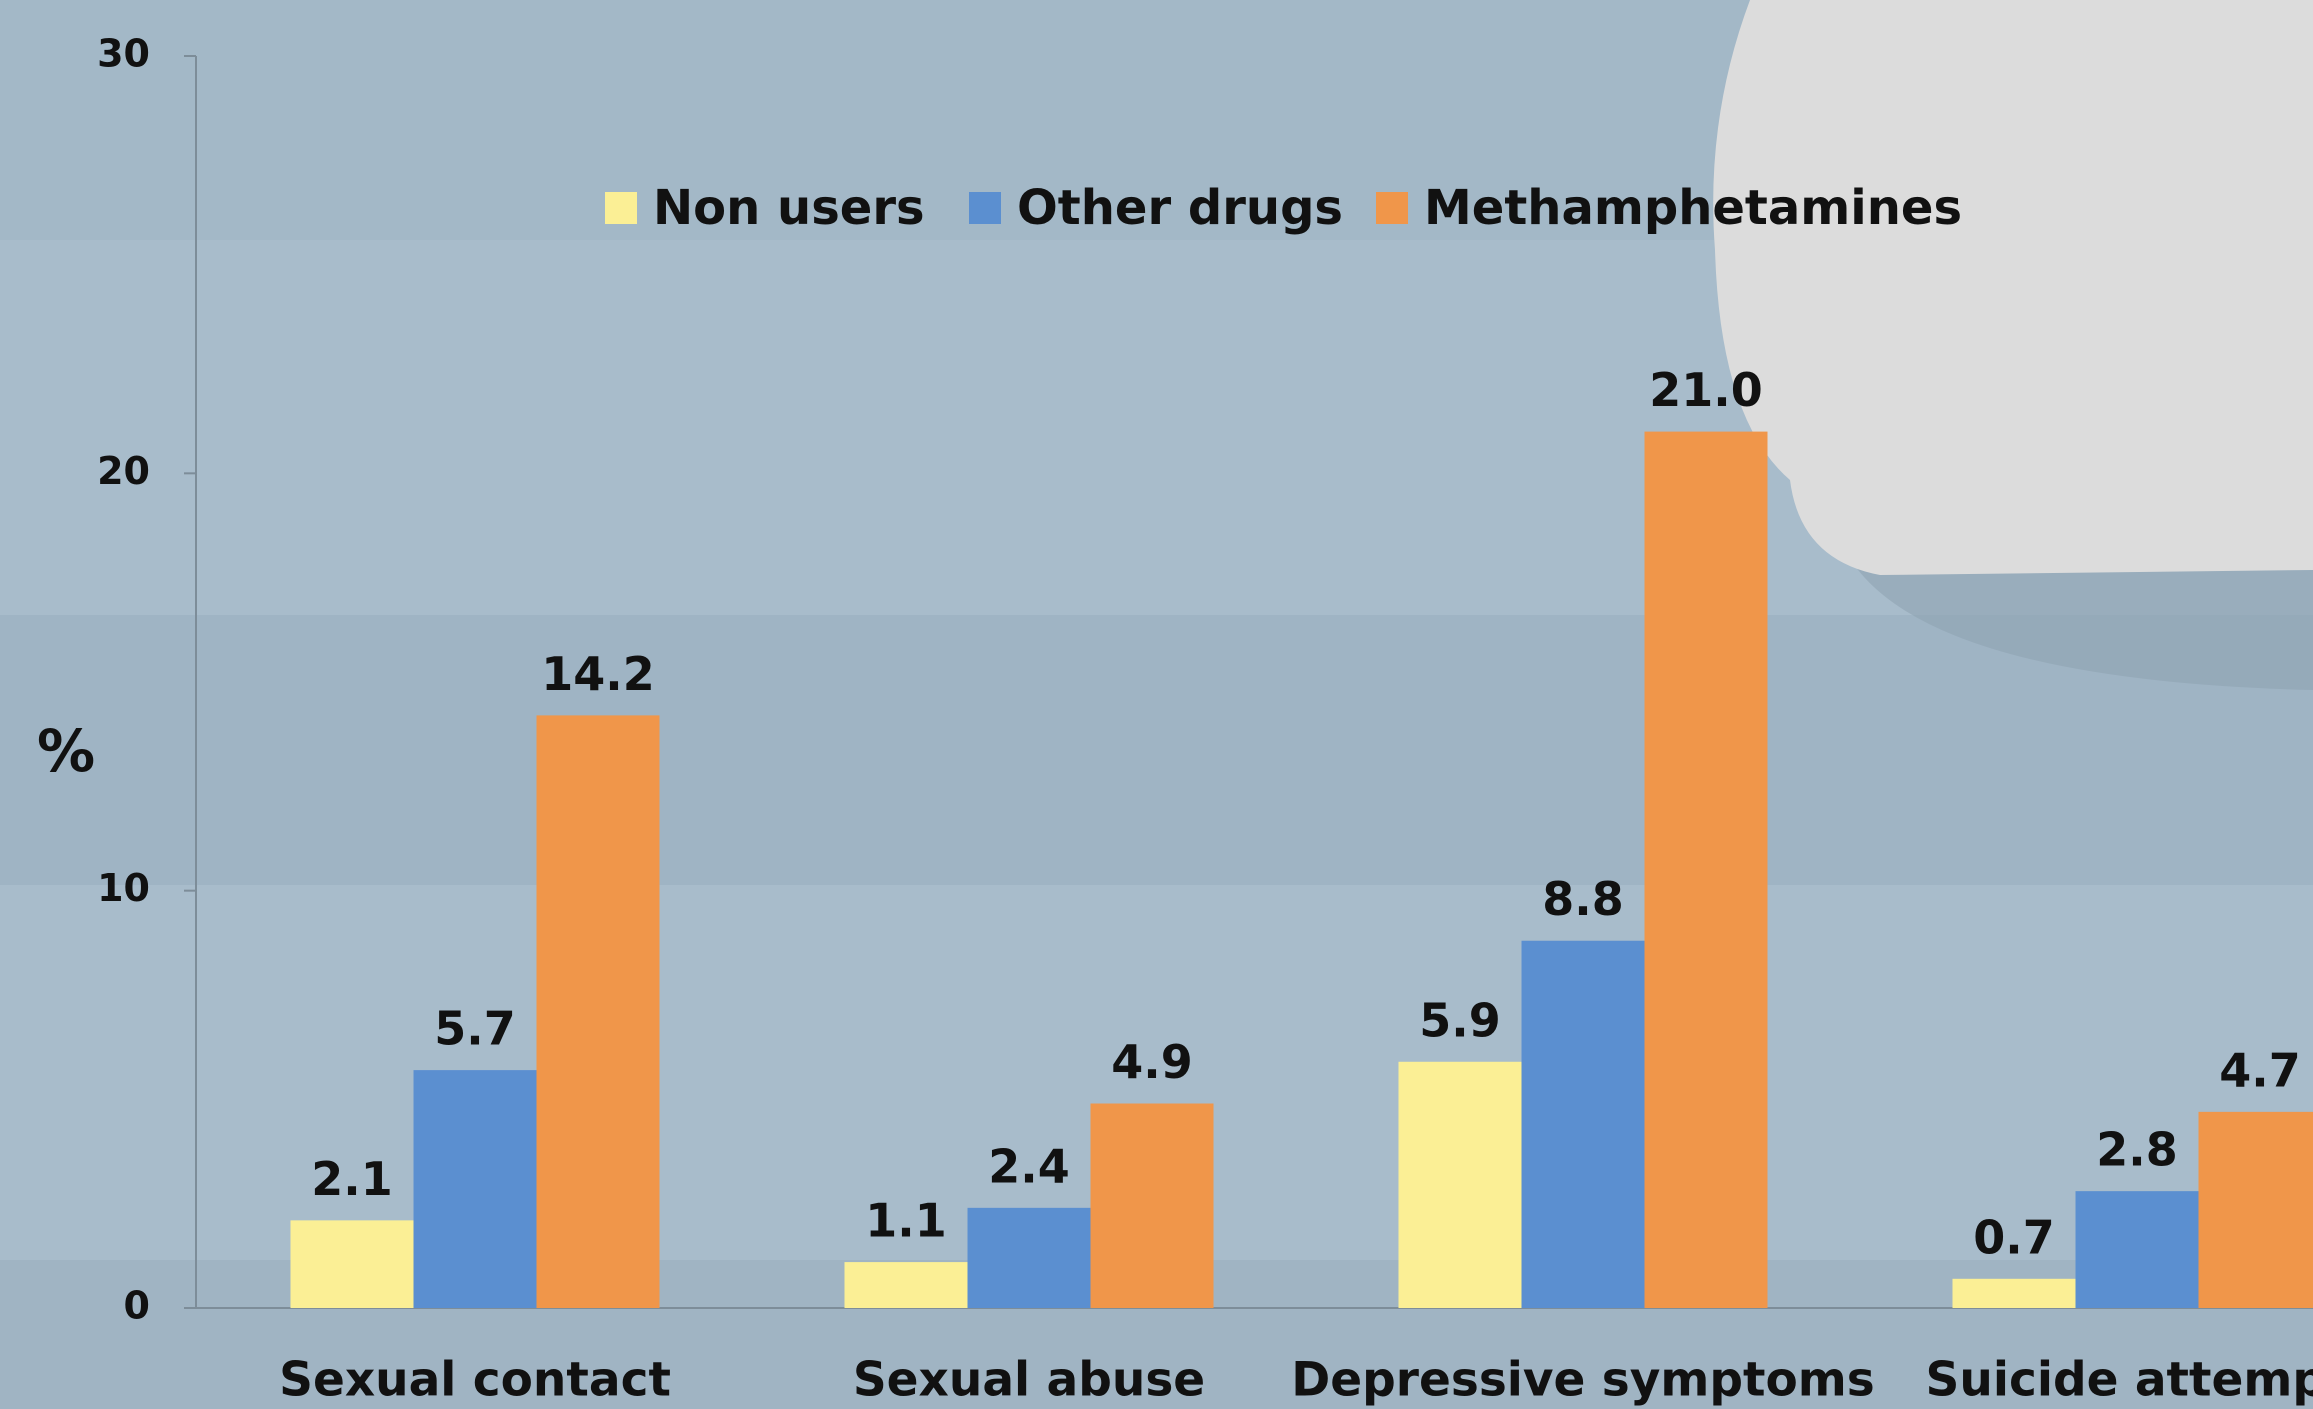 The width and height of the screenshot is (2313, 1409). What do you see at coordinates (352, 1179) in the screenshot?
I see `data-label: 2.1` at bounding box center [352, 1179].